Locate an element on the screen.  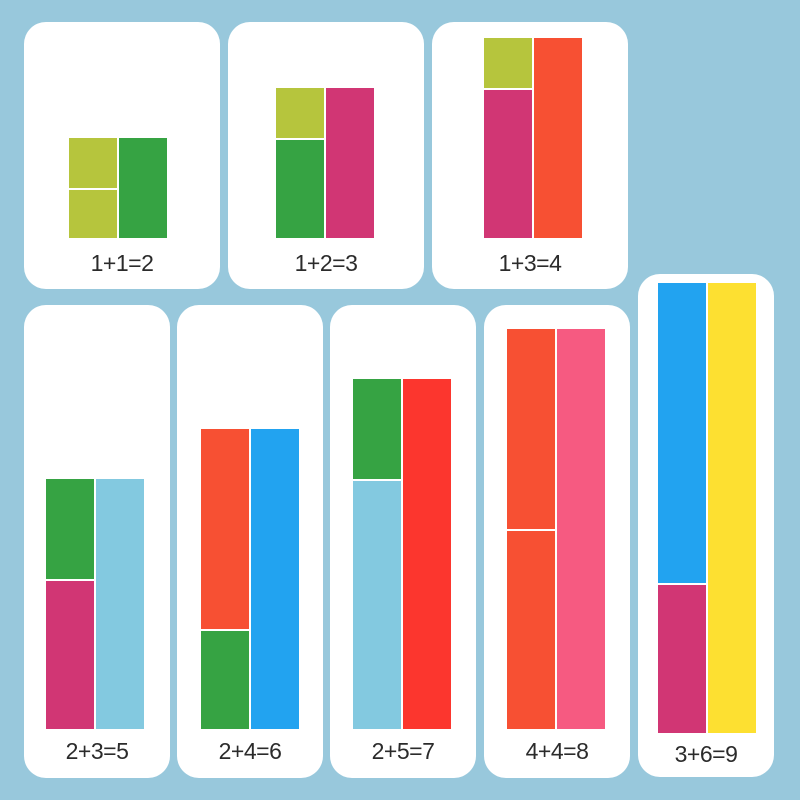
equation-card: 1+1=2 is located at coordinates (122, 155).